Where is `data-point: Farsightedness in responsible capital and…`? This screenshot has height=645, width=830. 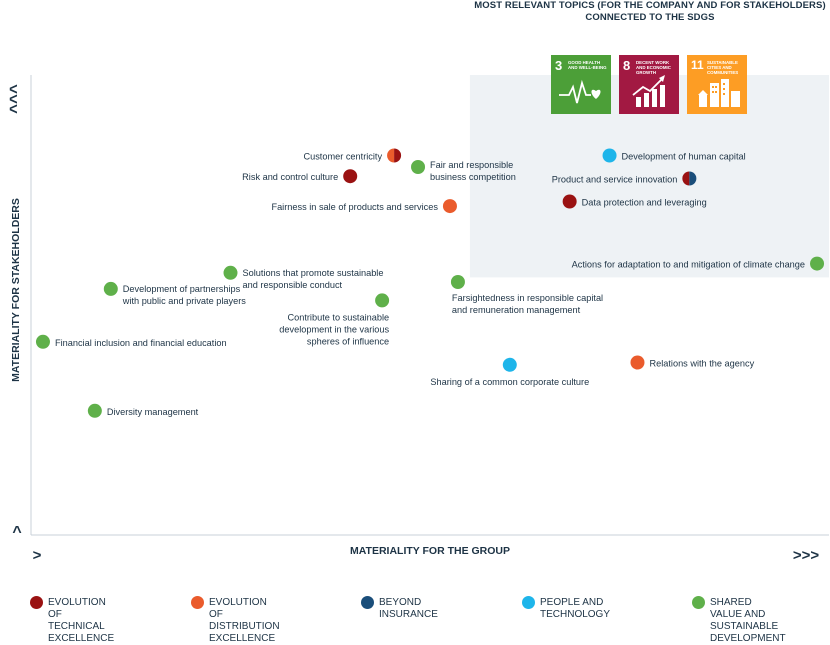
data-point: Farsightedness in responsible capital and… is located at coordinates (526, 295).